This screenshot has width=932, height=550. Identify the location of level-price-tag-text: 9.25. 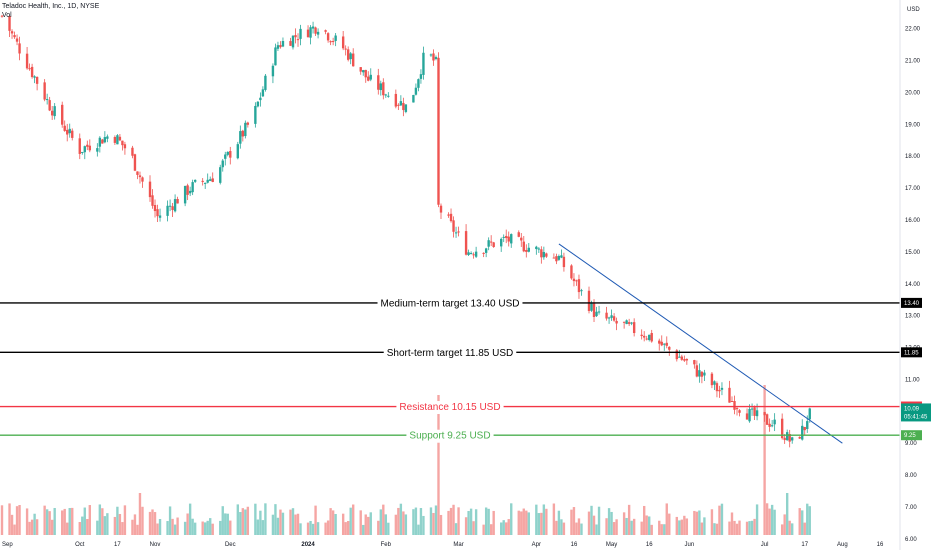
(910, 436).